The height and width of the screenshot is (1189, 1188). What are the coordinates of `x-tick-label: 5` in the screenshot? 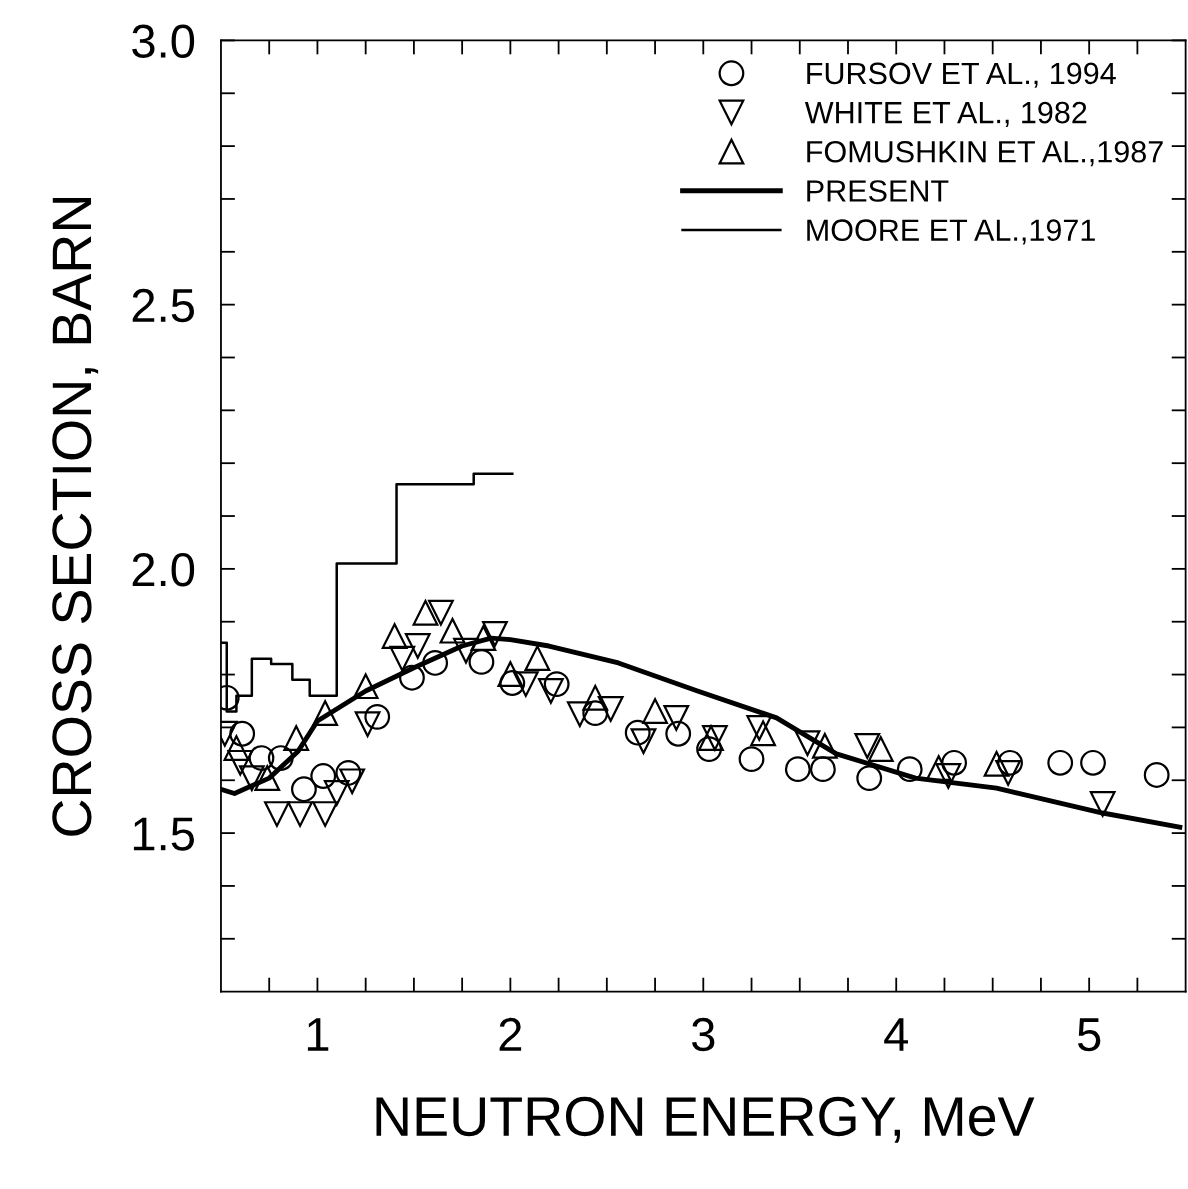 It's located at (1089, 1035).